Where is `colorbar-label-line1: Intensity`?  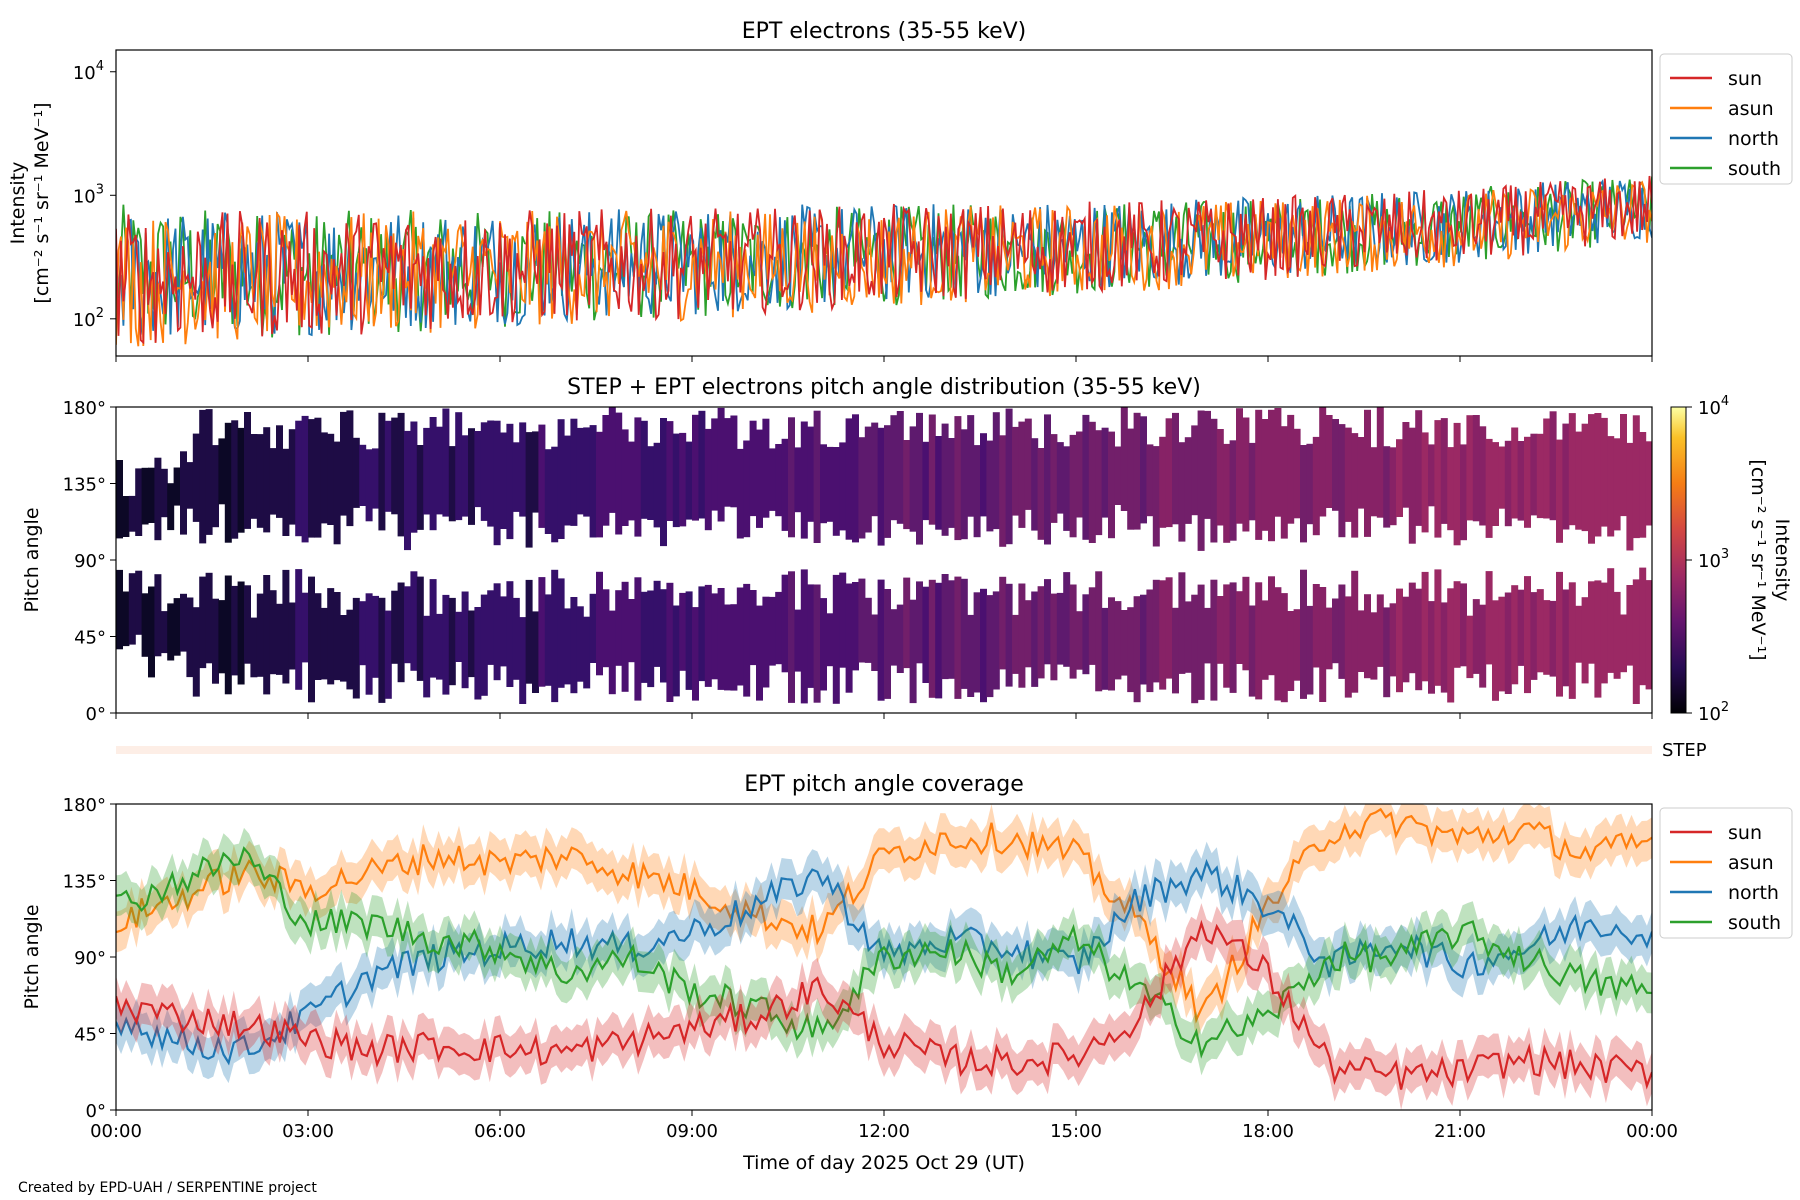 colorbar-label-line1: Intensity is located at coordinates (1782, 560).